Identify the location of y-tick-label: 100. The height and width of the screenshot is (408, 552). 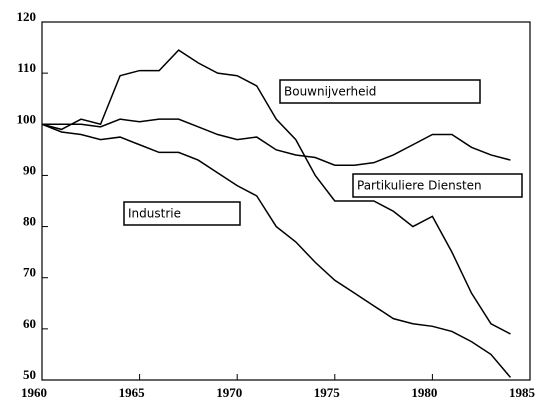
(27, 118).